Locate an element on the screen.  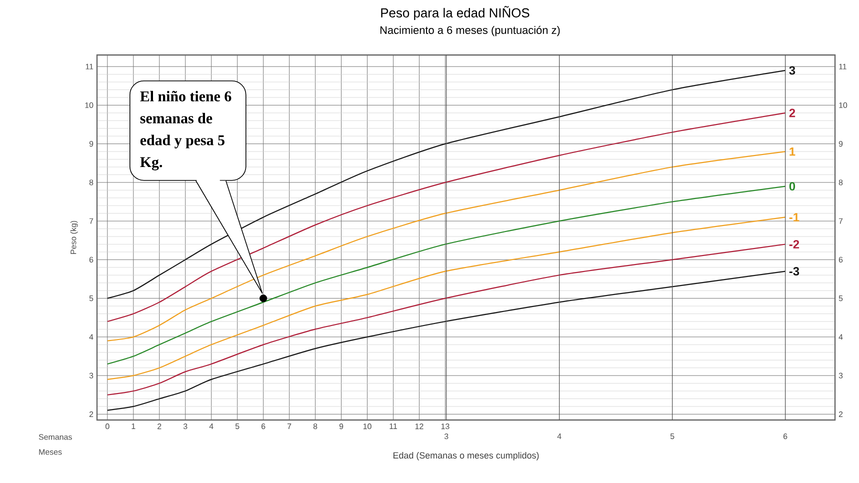
series-label: 2 is located at coordinates (792, 113).